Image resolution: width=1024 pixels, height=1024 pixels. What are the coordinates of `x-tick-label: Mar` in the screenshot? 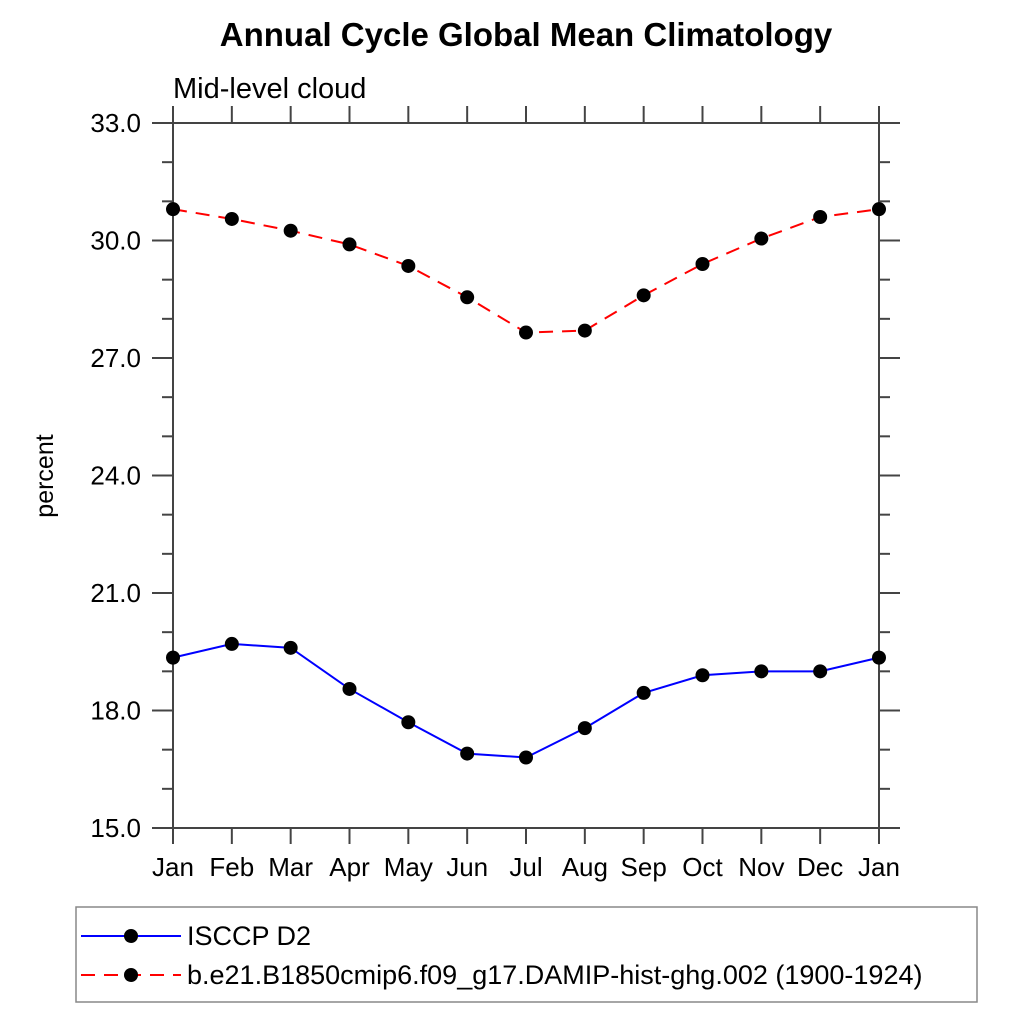 It's located at (290, 867).